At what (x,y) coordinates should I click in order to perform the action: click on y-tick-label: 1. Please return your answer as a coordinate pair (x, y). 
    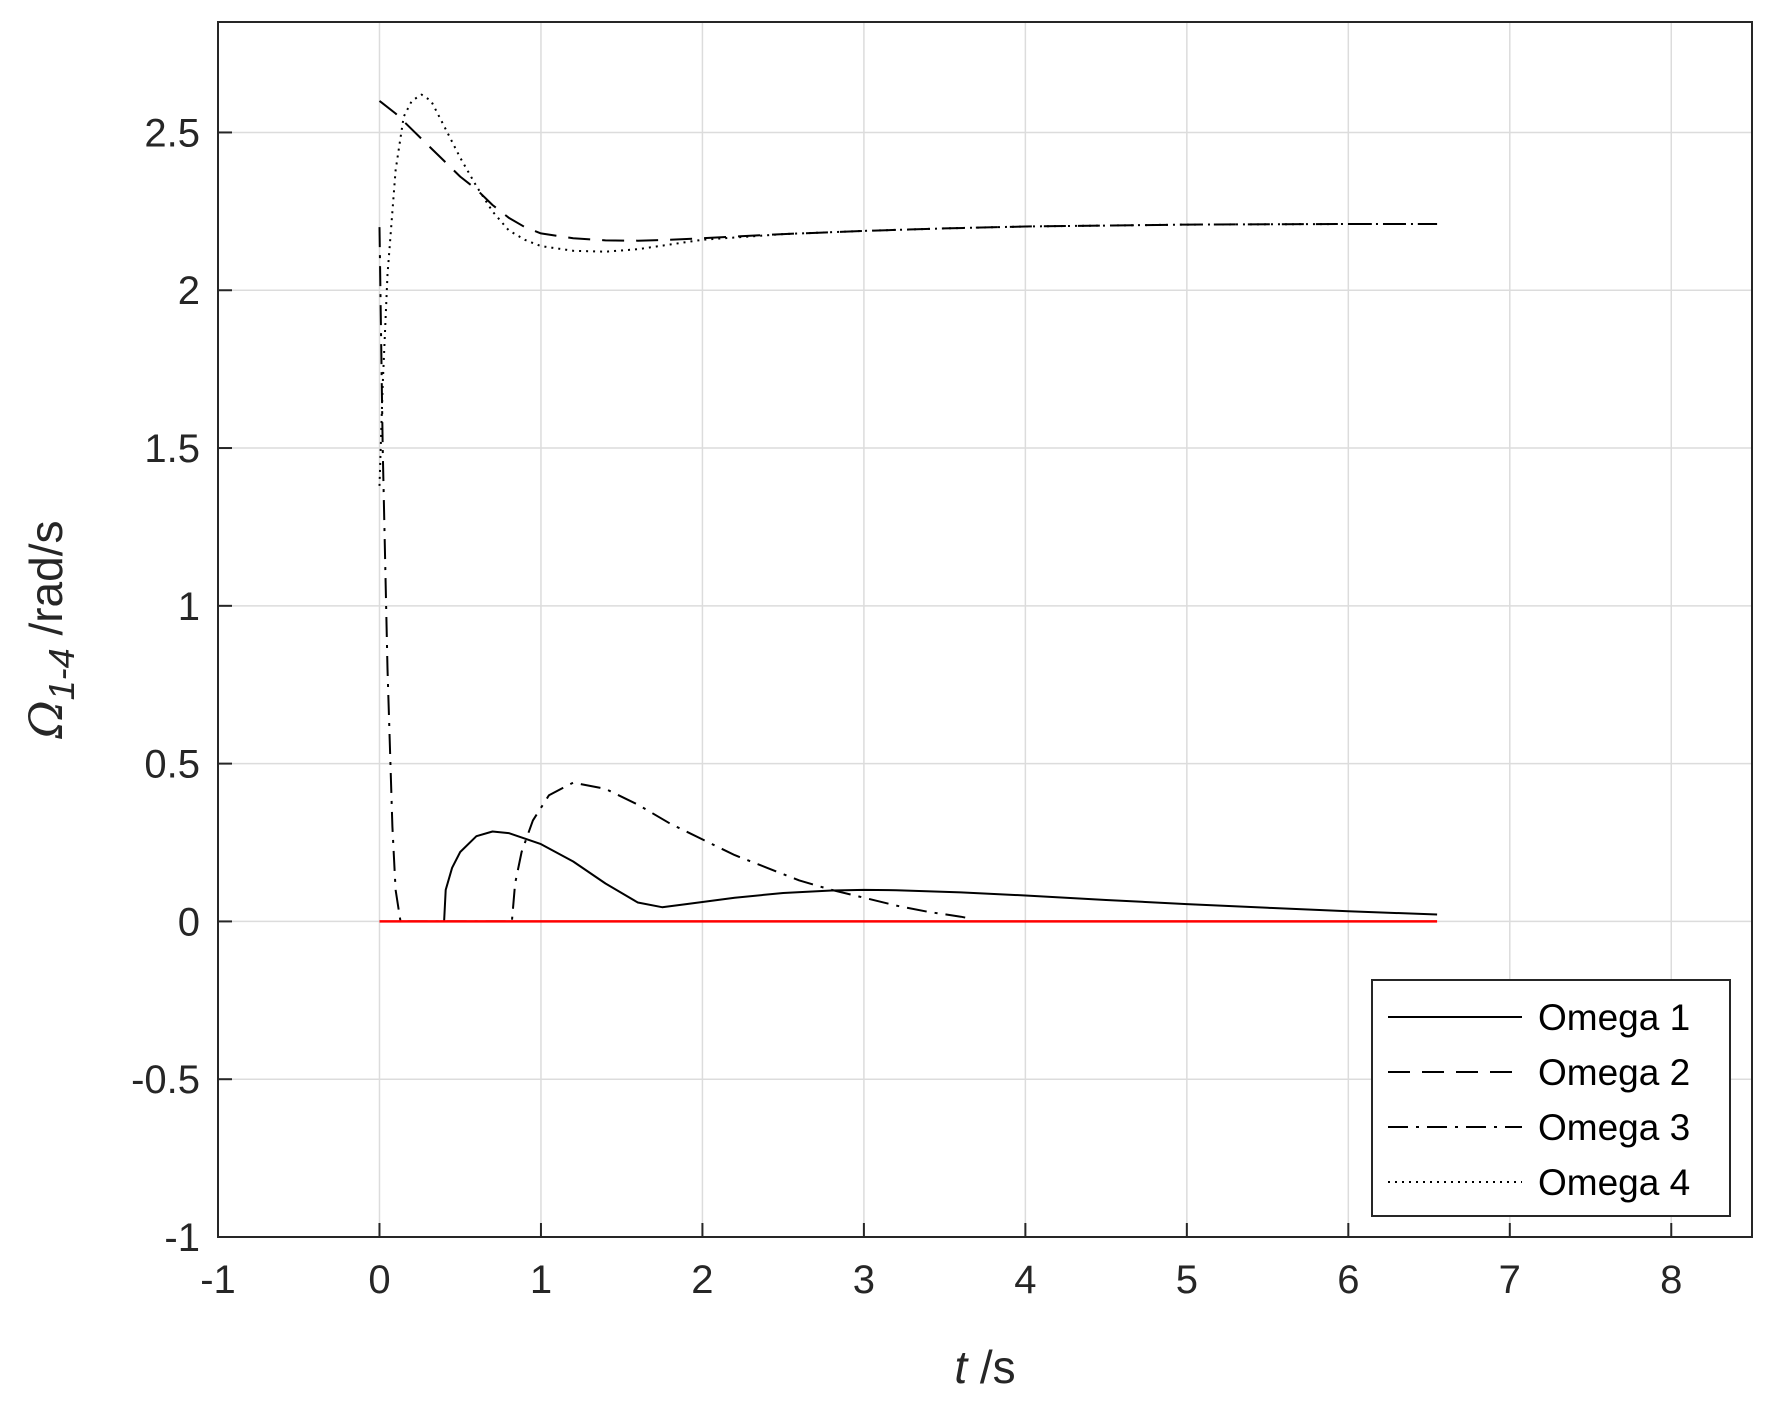
    Looking at the image, I should click on (189, 607).